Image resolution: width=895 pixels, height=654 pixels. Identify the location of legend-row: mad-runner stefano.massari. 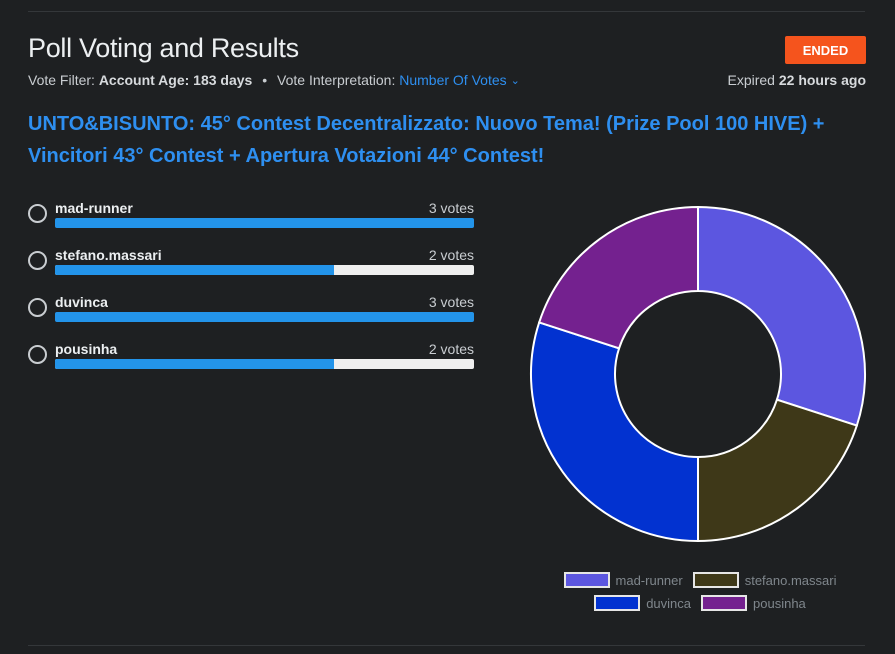
(700, 580).